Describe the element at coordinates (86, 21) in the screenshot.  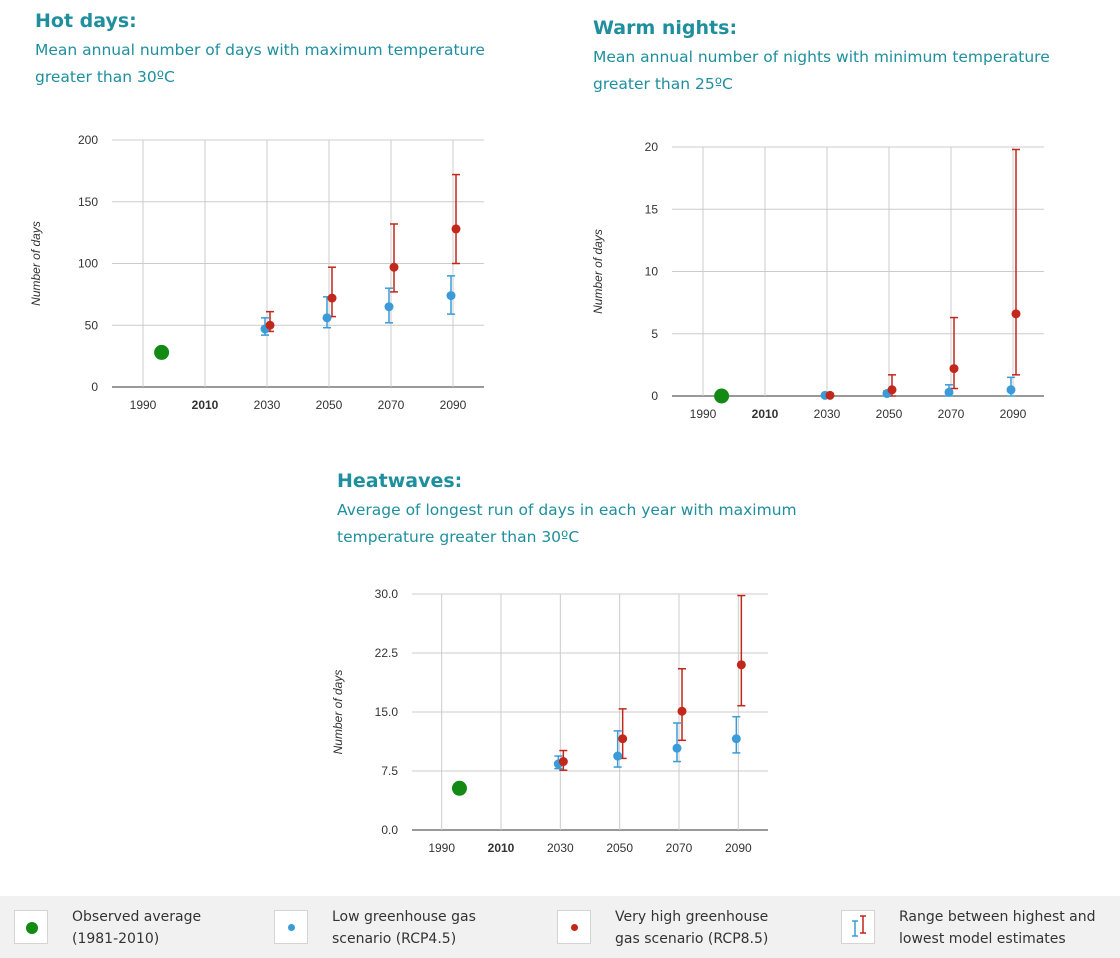
I see `panel-title: Hot days:` at that location.